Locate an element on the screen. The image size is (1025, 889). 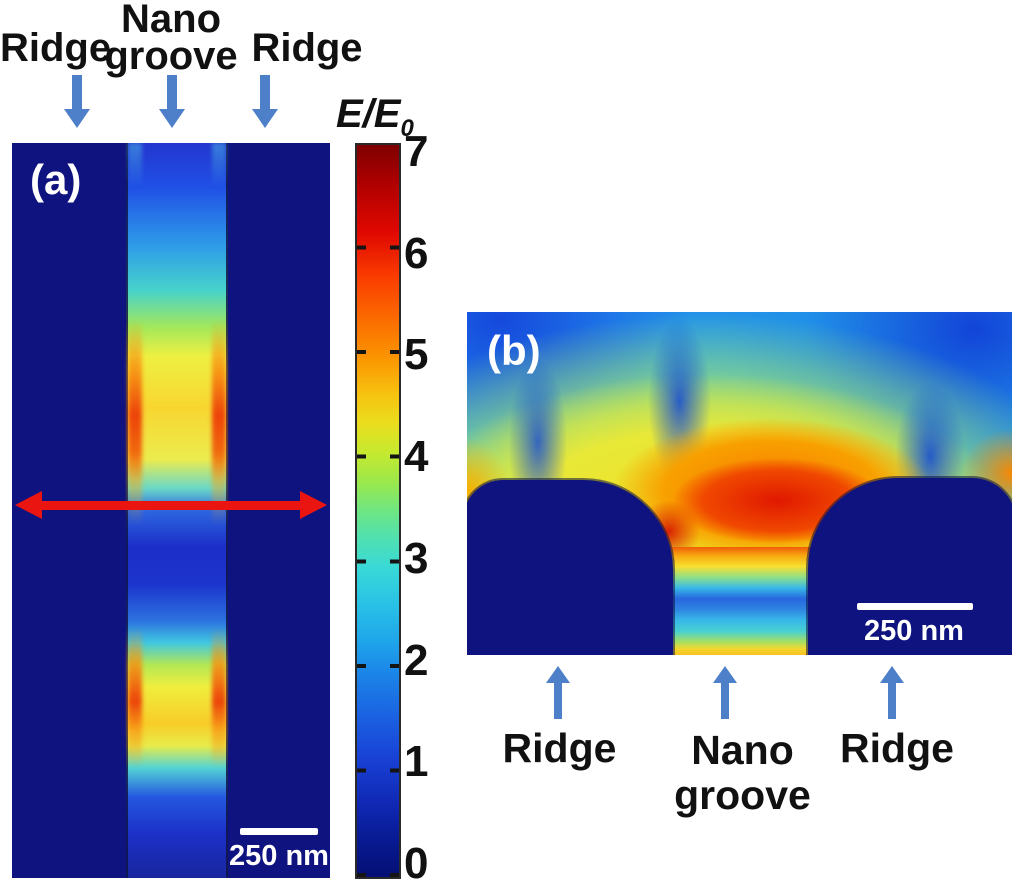
bottom-ridge-right-label: Ridge is located at coordinates (897, 748).